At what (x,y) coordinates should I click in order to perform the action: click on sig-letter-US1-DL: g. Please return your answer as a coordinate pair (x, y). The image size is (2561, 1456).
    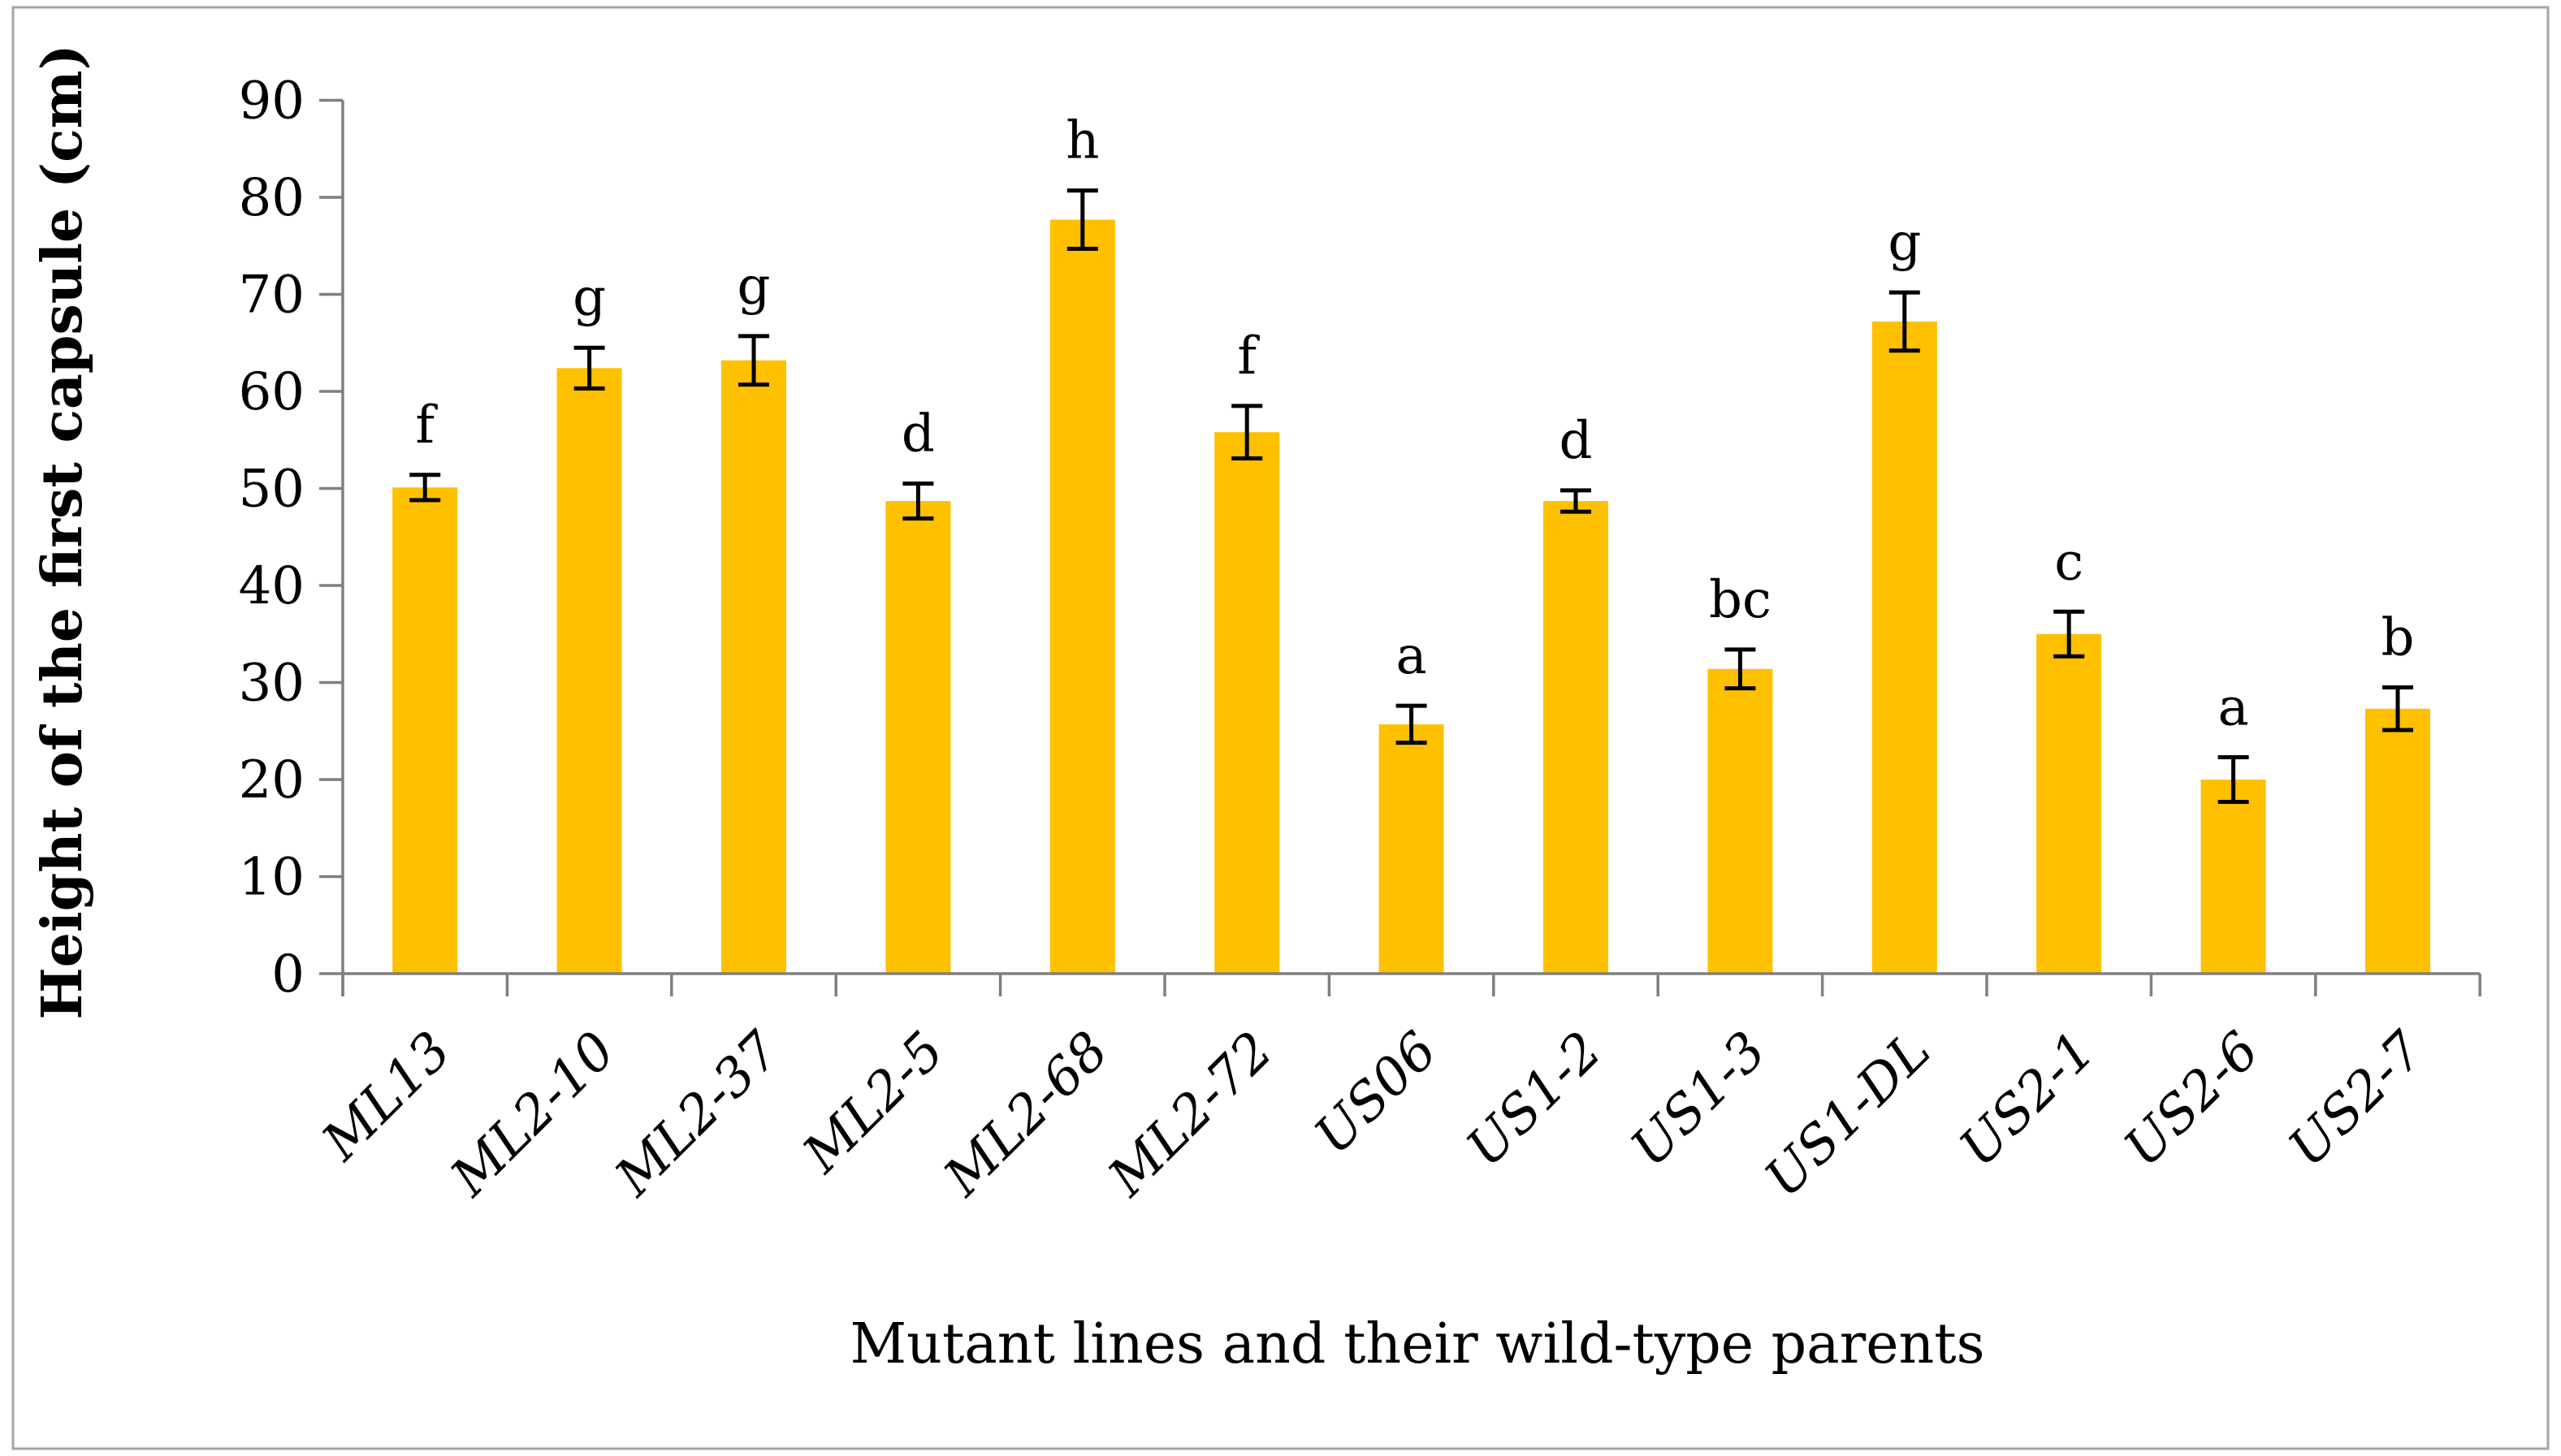
    Looking at the image, I should click on (1905, 243).